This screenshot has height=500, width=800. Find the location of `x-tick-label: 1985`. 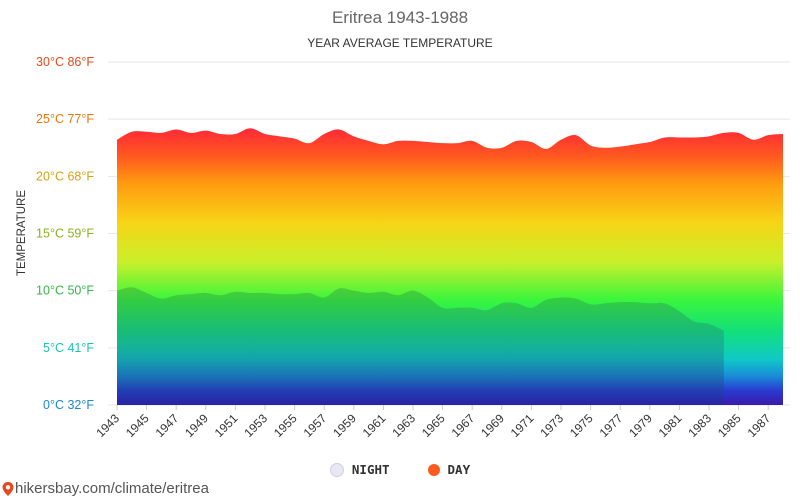

x-tick-label: 1985 is located at coordinates (729, 425).